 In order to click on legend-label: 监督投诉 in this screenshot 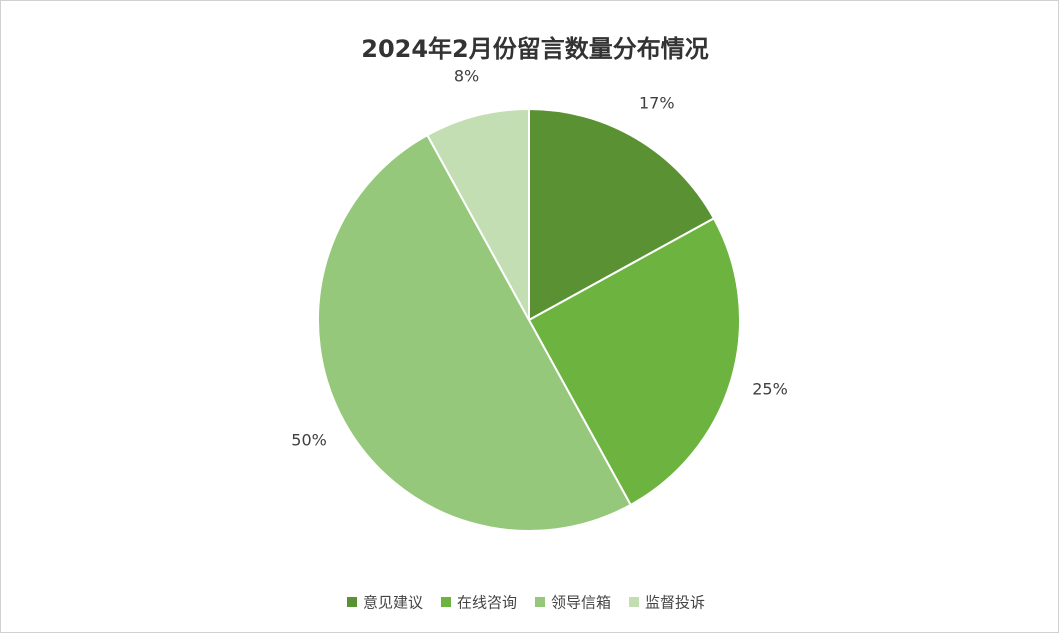, I will do `click(675, 603)`.